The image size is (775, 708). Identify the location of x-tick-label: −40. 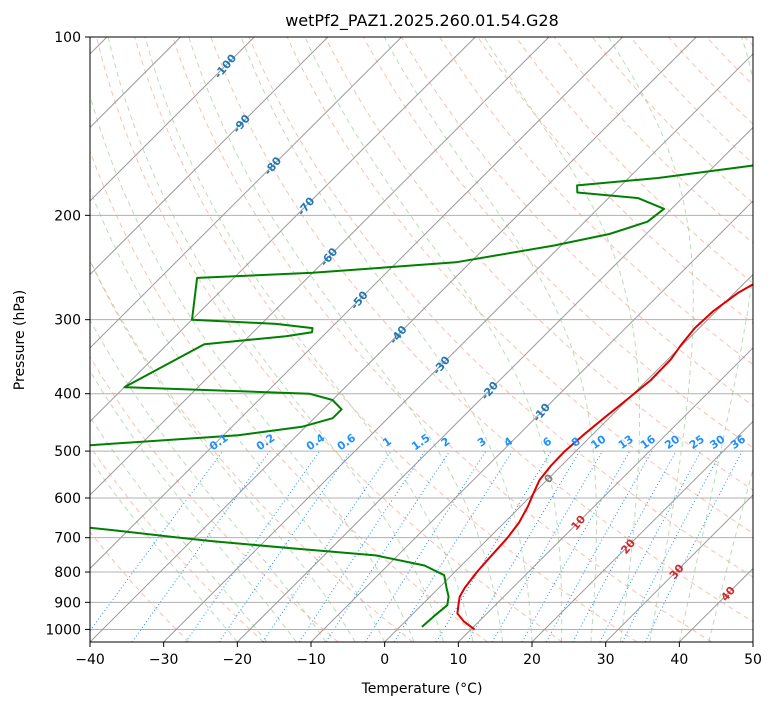
(90, 660).